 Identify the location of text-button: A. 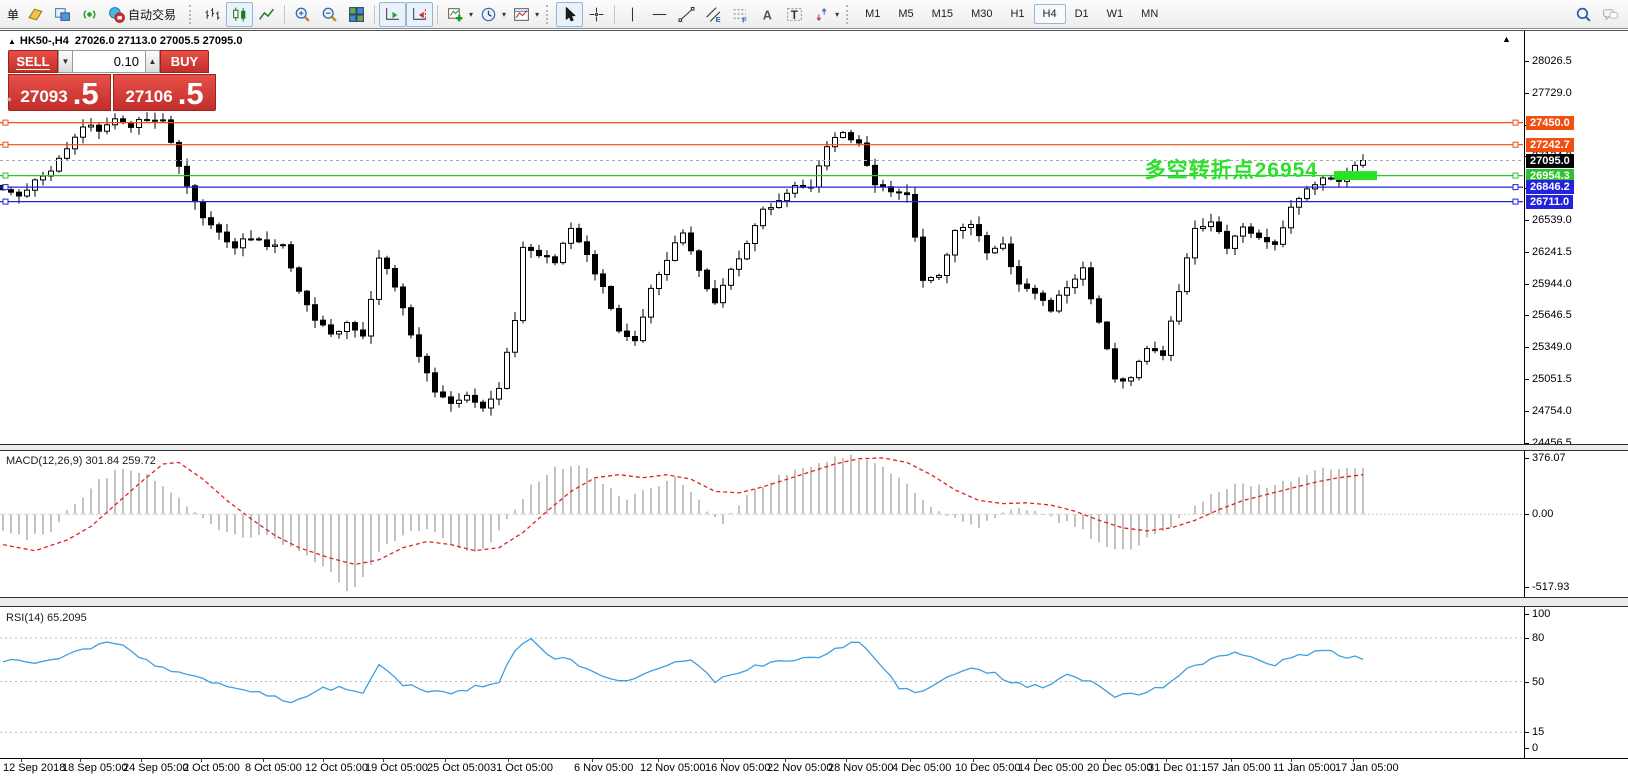
(767, 14).